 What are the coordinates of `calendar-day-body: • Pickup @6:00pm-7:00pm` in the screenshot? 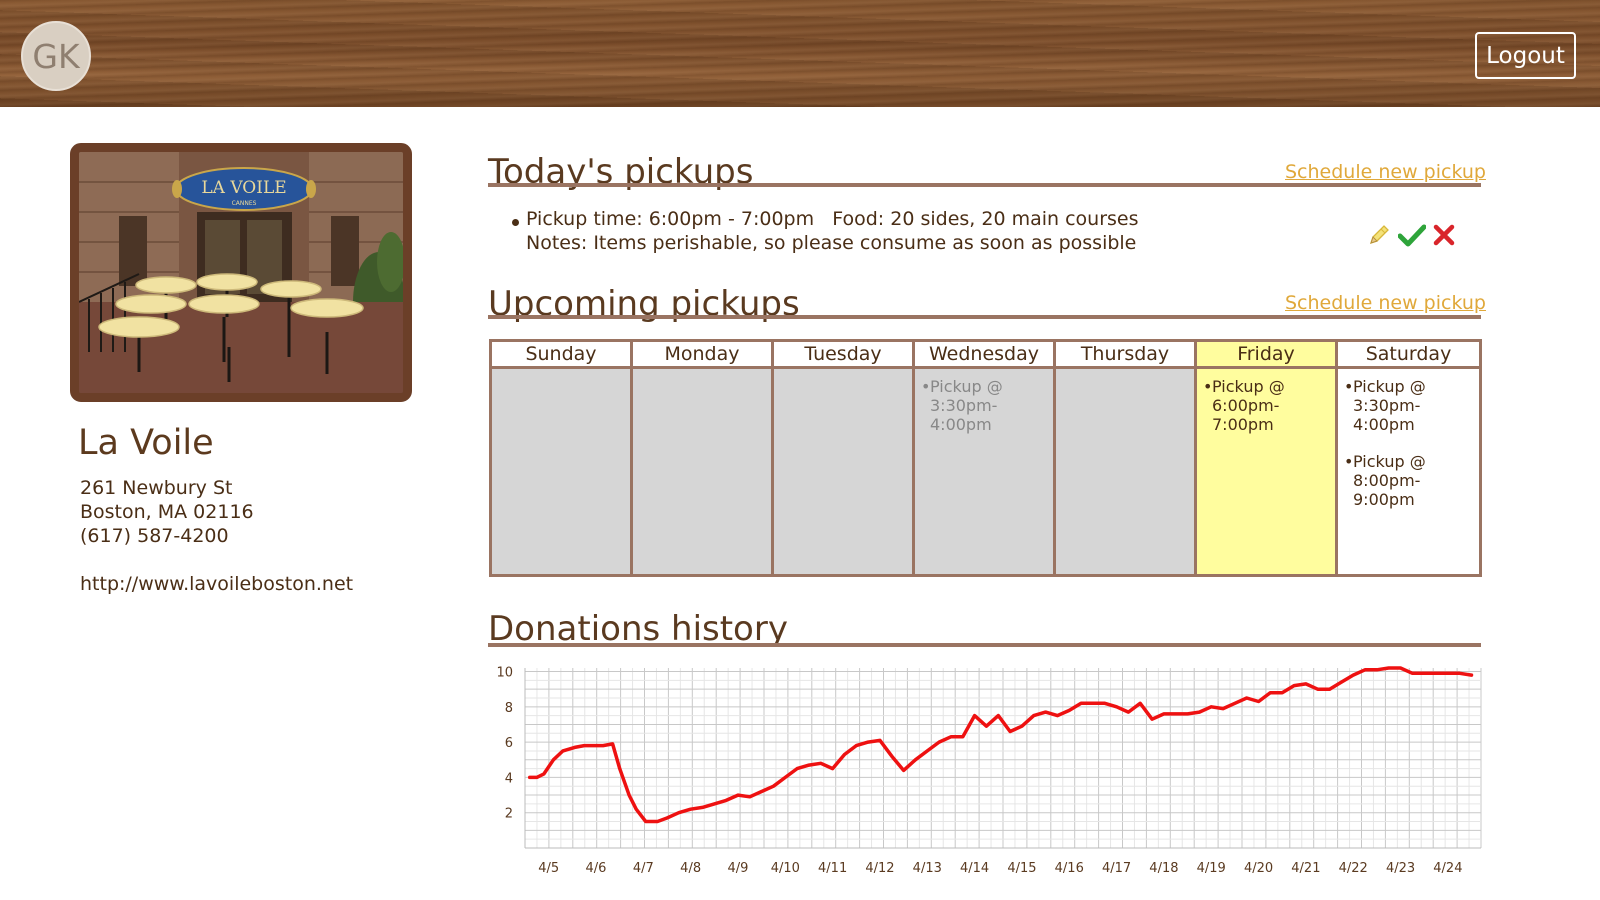 It's located at (1266, 471).